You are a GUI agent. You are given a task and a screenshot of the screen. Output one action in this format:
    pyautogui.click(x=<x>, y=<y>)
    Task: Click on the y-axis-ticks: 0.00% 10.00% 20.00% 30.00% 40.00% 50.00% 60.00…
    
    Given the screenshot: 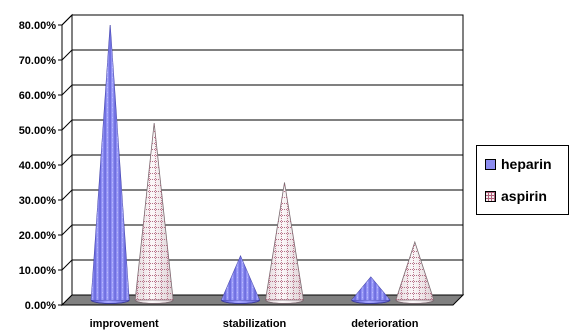 What is the action you would take?
    pyautogui.click(x=40, y=166)
    